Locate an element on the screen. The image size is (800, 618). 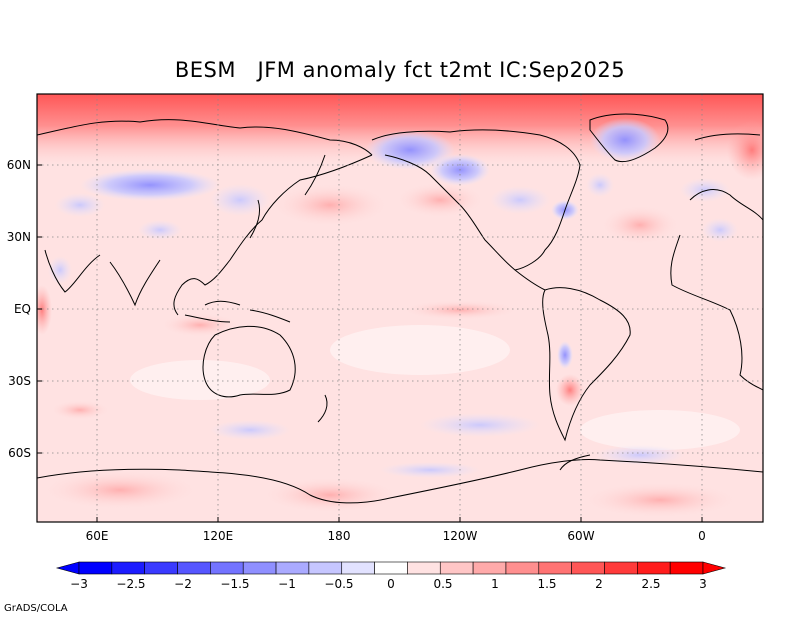
colorbar-arrow-low is located at coordinates (67, 568).